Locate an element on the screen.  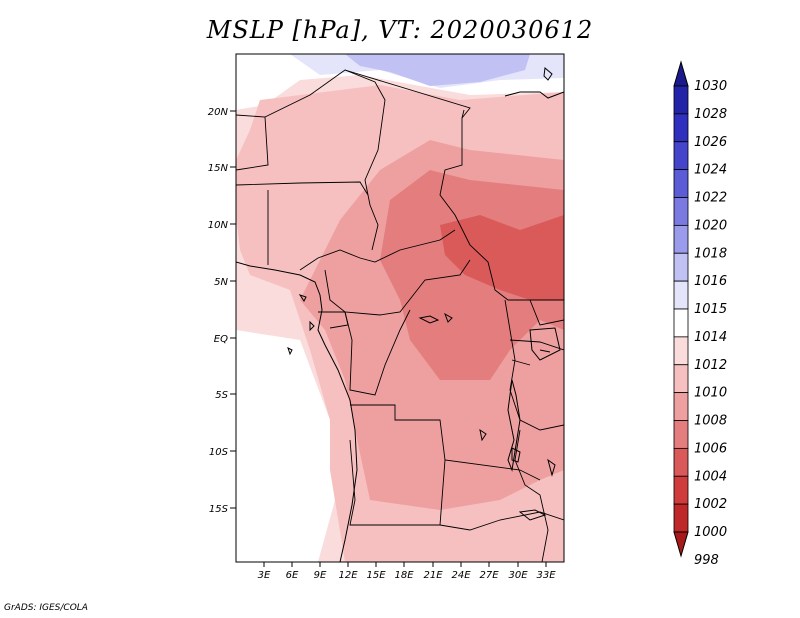
map-title: MSLP [hPa], VT: 2020030612 is located at coordinates (400, 30).